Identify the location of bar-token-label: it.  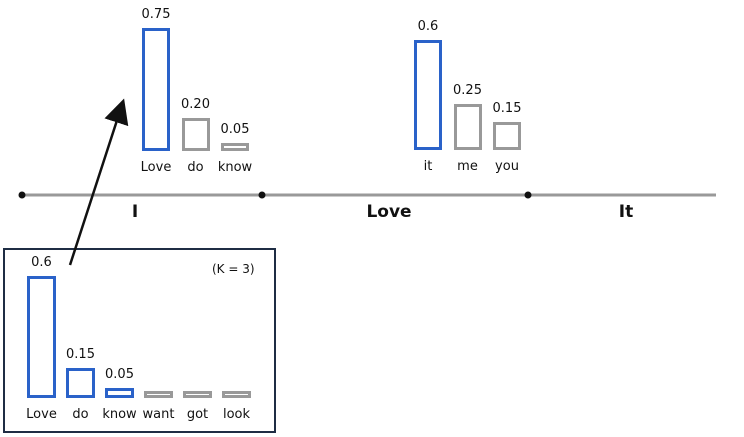
(428, 166).